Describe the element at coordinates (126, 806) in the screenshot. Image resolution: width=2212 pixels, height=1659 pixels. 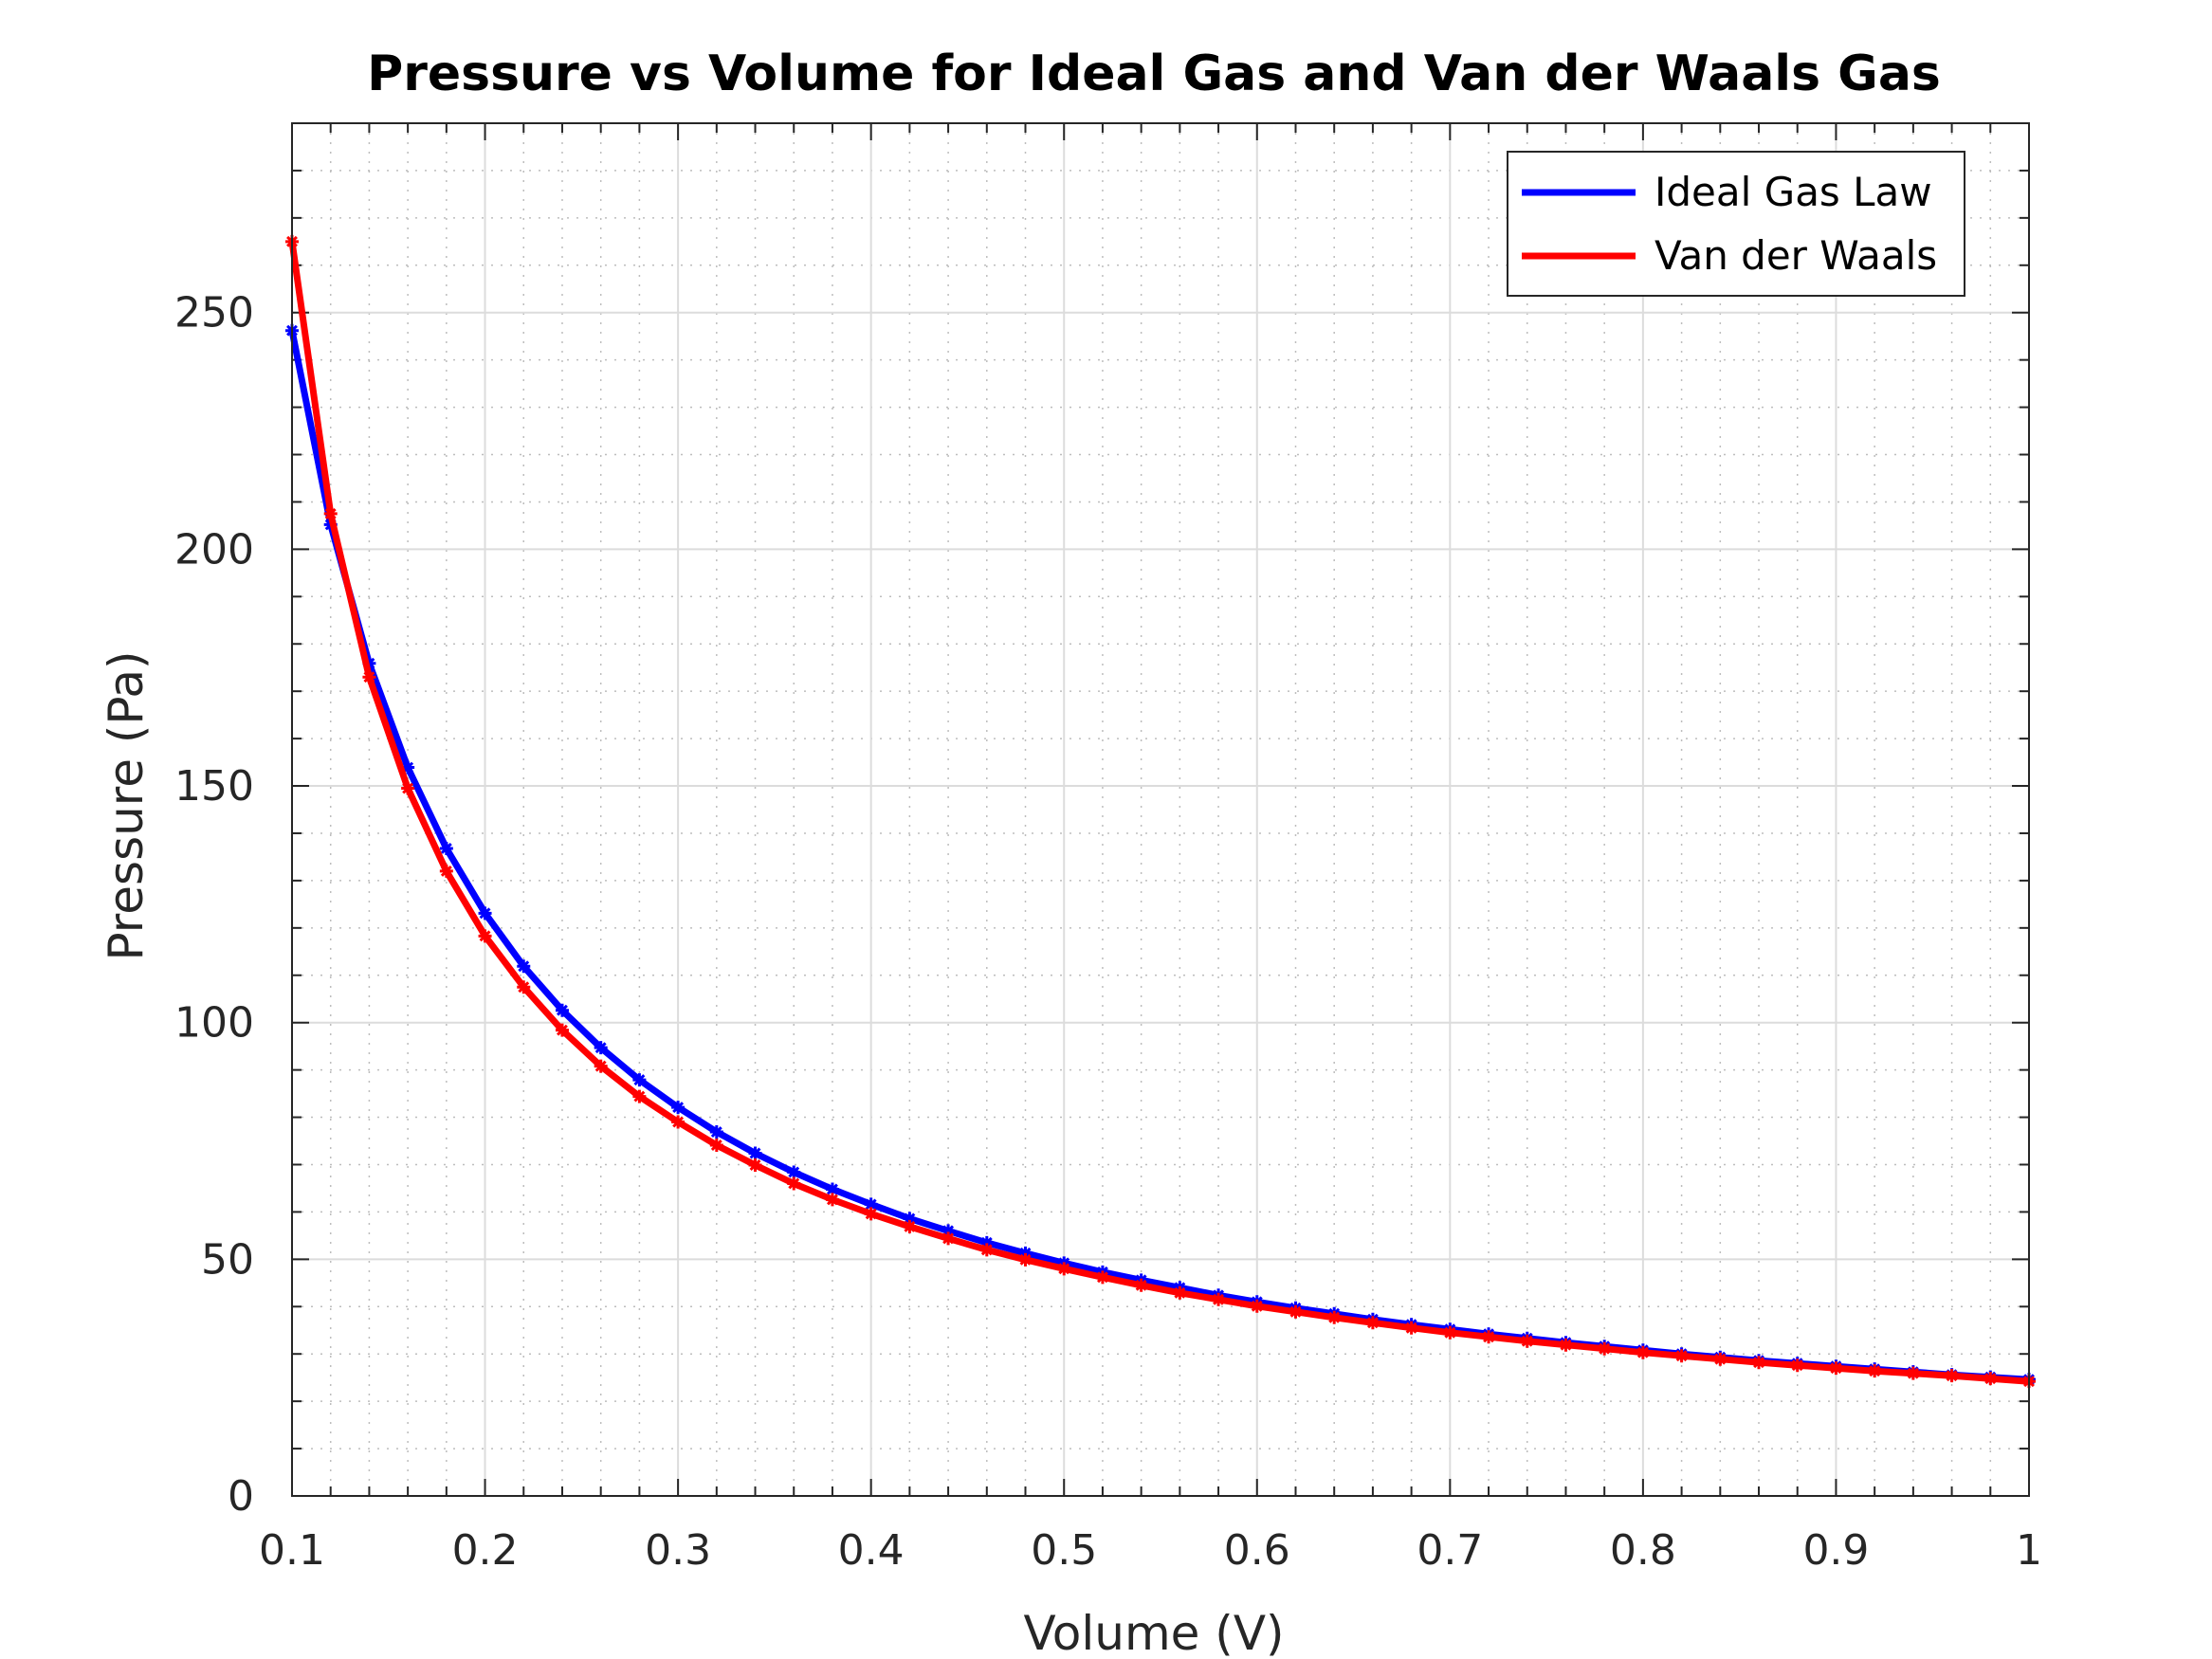
I see `y-axis-title: Pressure (Pa)` at that location.